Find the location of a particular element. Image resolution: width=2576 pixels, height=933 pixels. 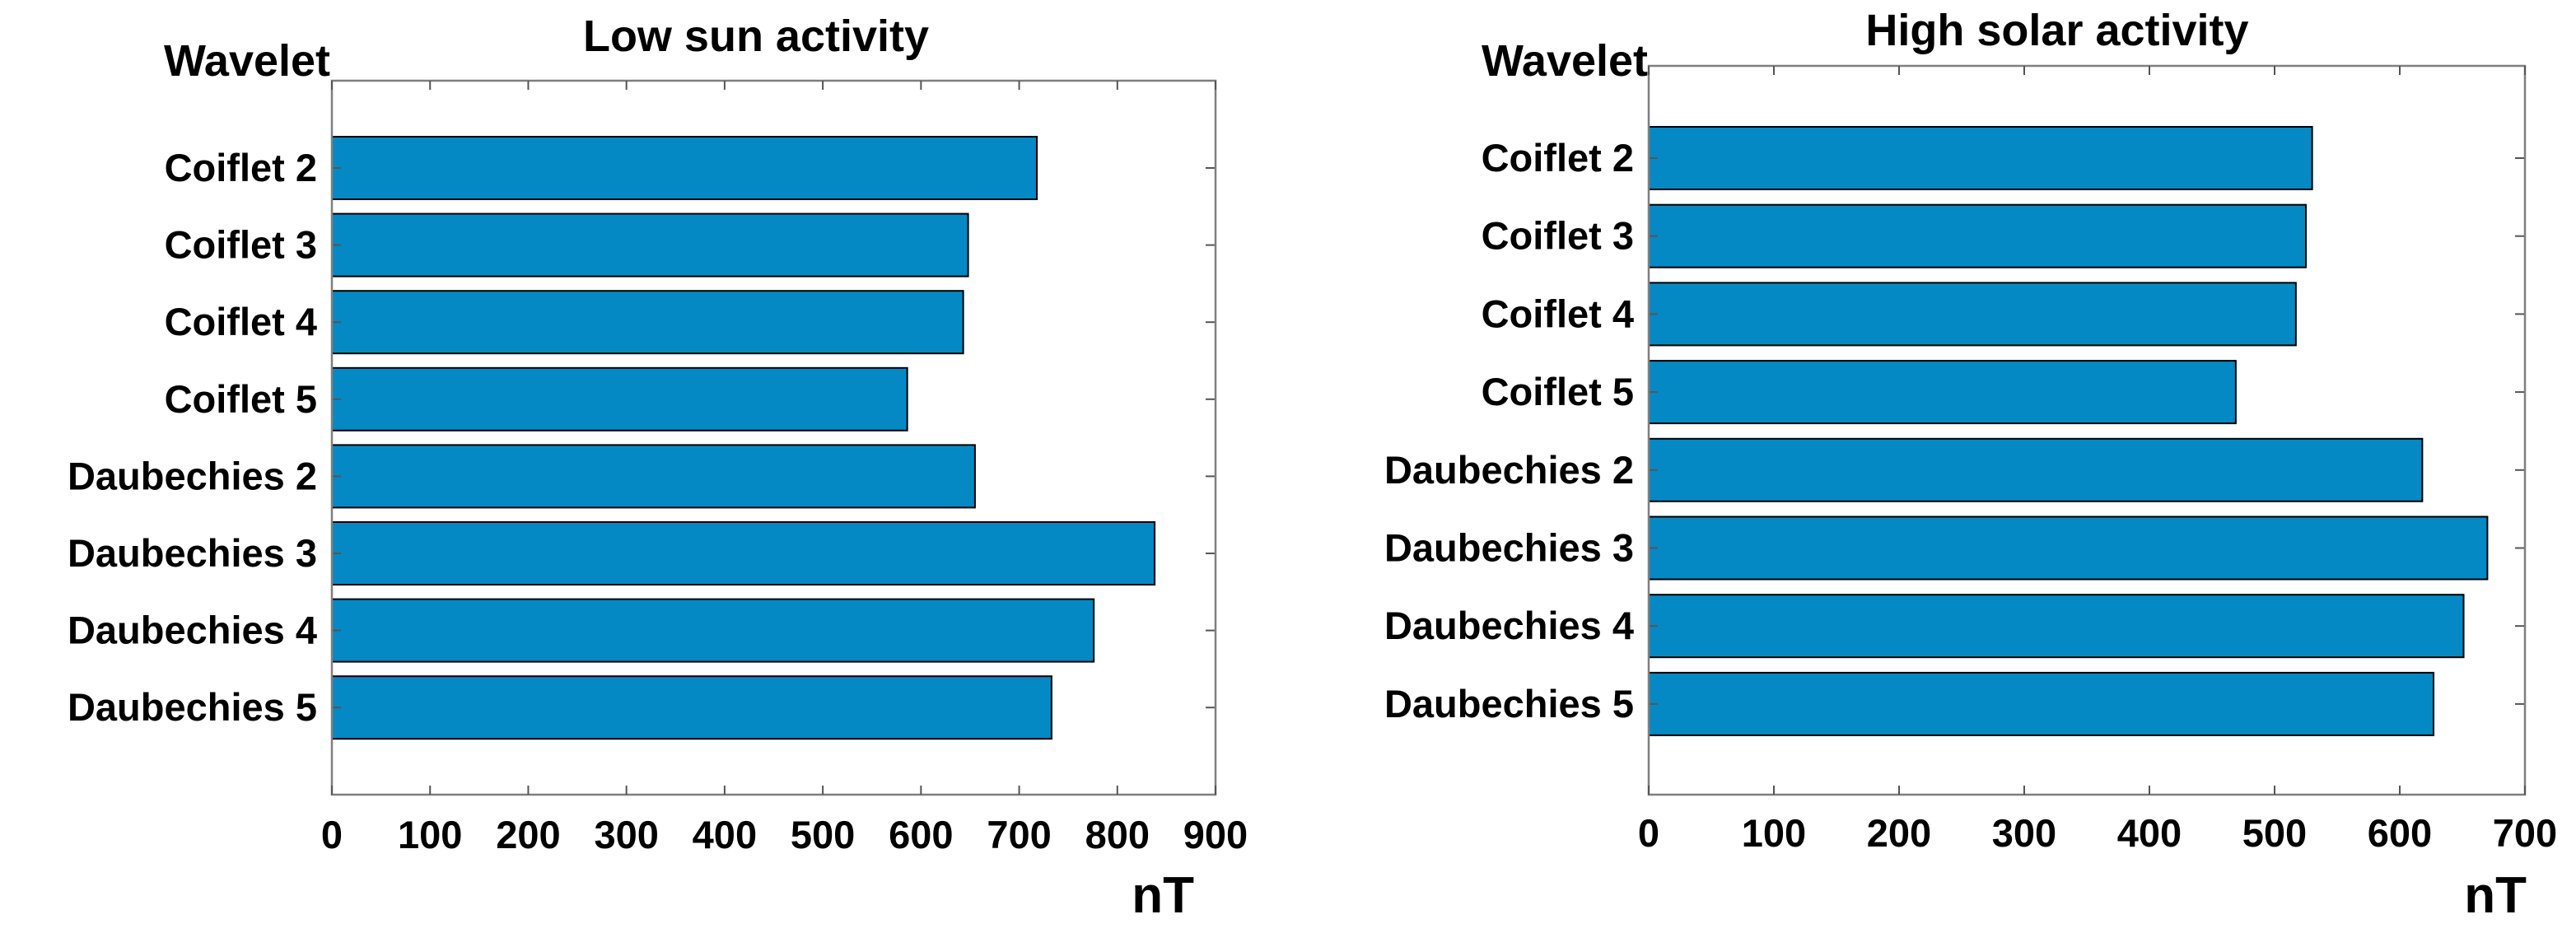

x-tick-label: 800 is located at coordinates (1117, 834).